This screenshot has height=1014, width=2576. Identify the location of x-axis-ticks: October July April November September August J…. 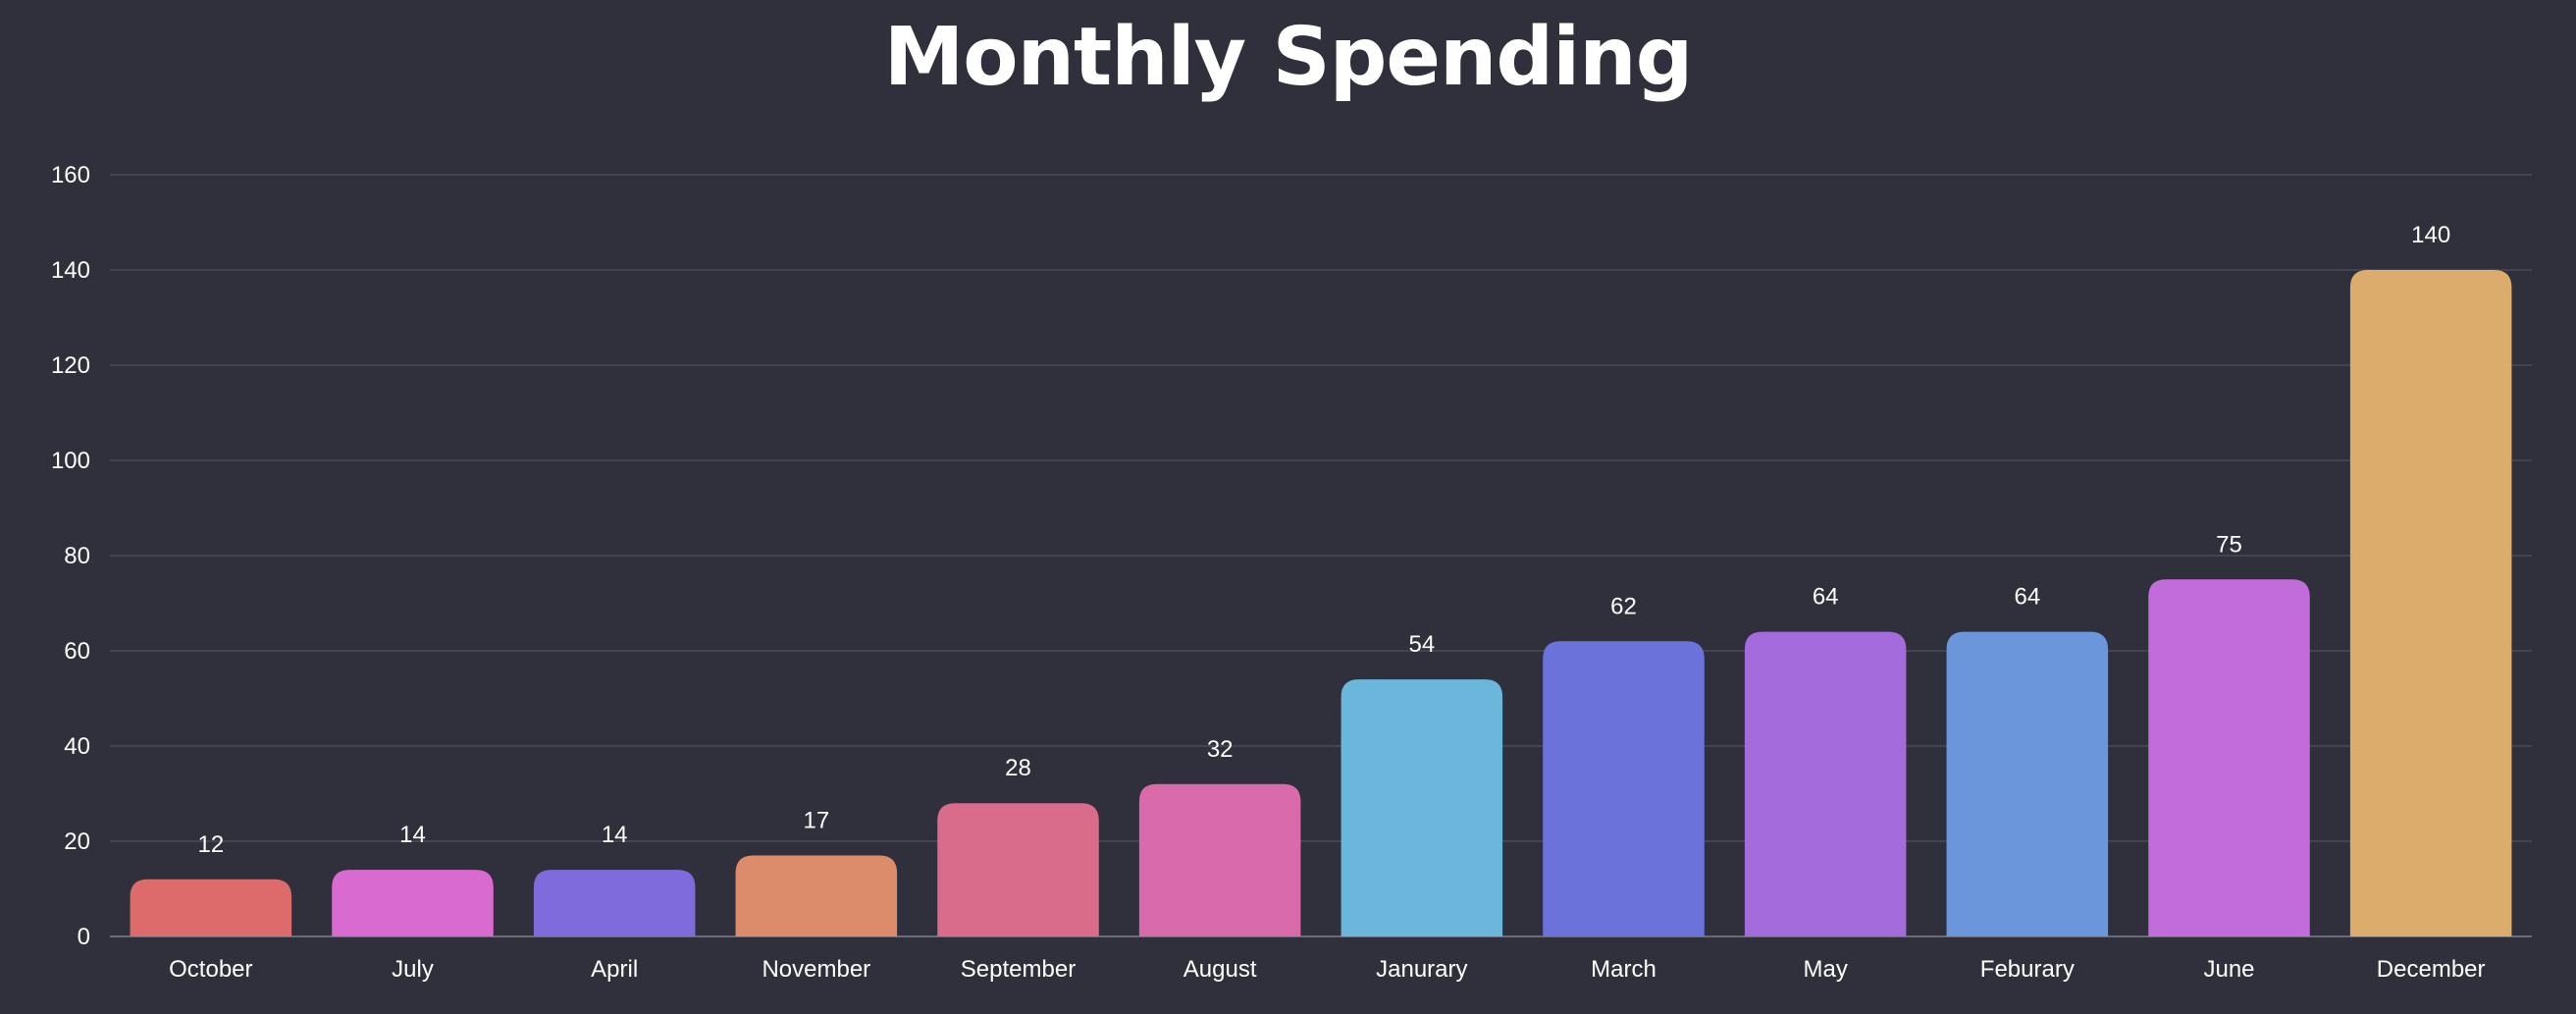
(1327, 969).